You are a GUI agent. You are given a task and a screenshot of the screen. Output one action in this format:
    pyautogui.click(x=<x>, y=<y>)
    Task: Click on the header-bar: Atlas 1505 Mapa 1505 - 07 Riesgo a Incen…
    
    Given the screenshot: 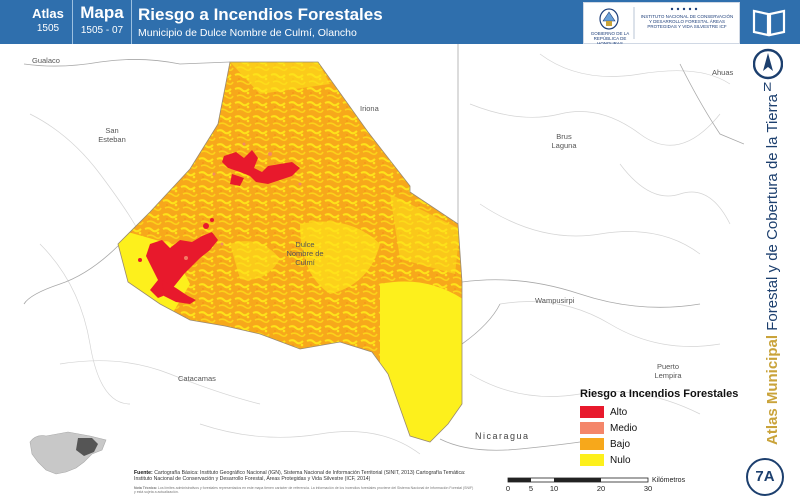 What is the action you would take?
    pyautogui.click(x=400, y=23)
    